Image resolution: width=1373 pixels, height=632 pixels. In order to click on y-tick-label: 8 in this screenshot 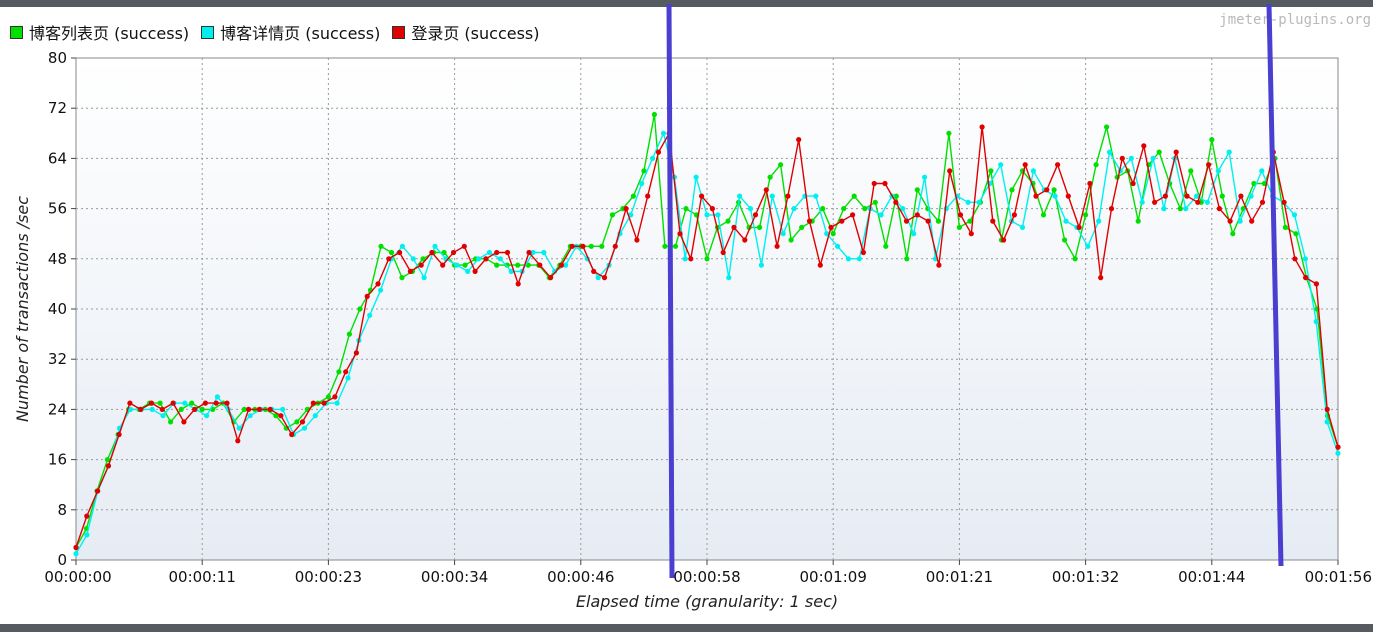, I will do `click(62, 510)`.